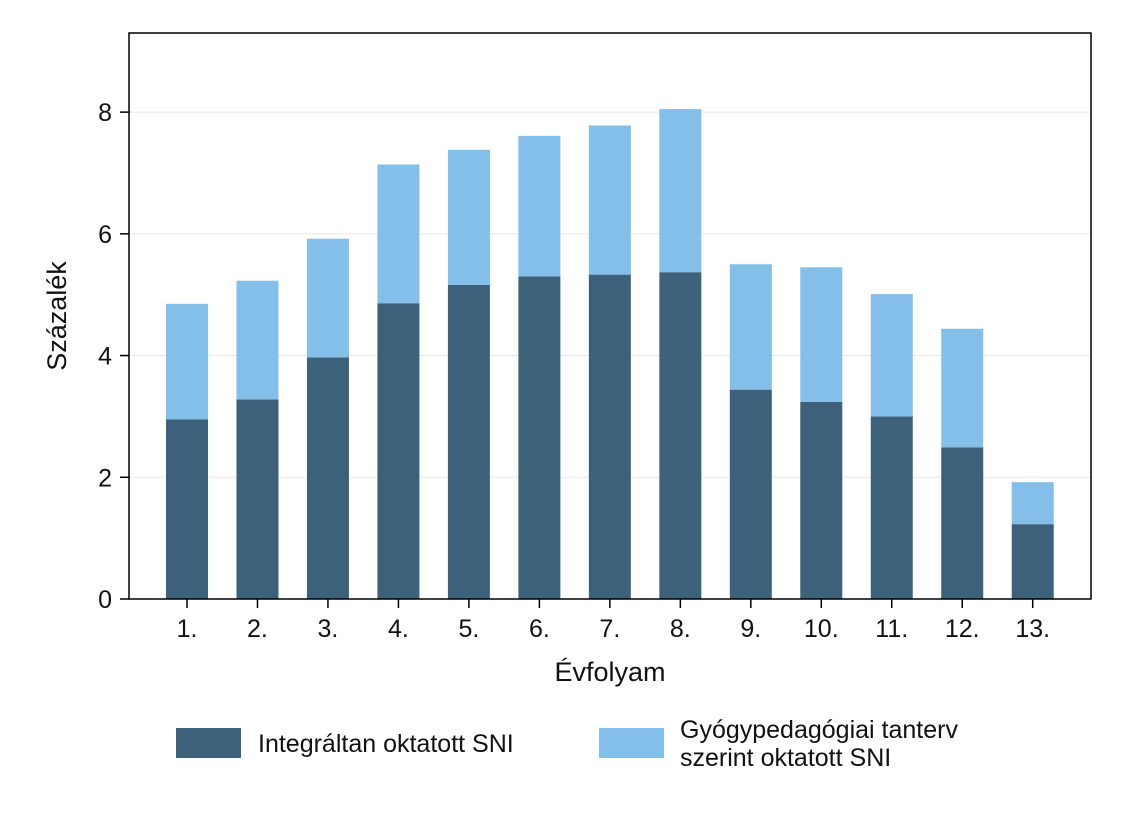  I want to click on x-tick-label: 1., so click(187, 629).